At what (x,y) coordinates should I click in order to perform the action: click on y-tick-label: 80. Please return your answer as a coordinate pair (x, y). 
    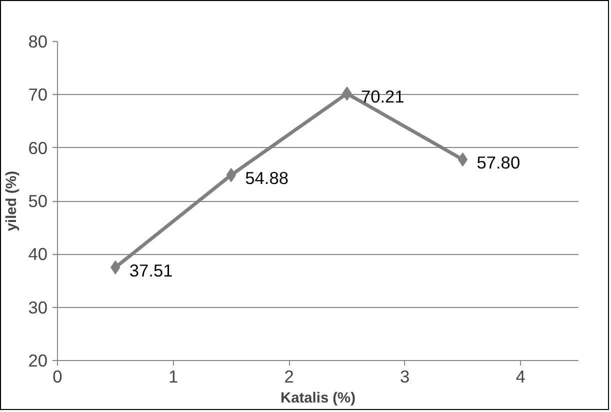
    Looking at the image, I should click on (38, 42).